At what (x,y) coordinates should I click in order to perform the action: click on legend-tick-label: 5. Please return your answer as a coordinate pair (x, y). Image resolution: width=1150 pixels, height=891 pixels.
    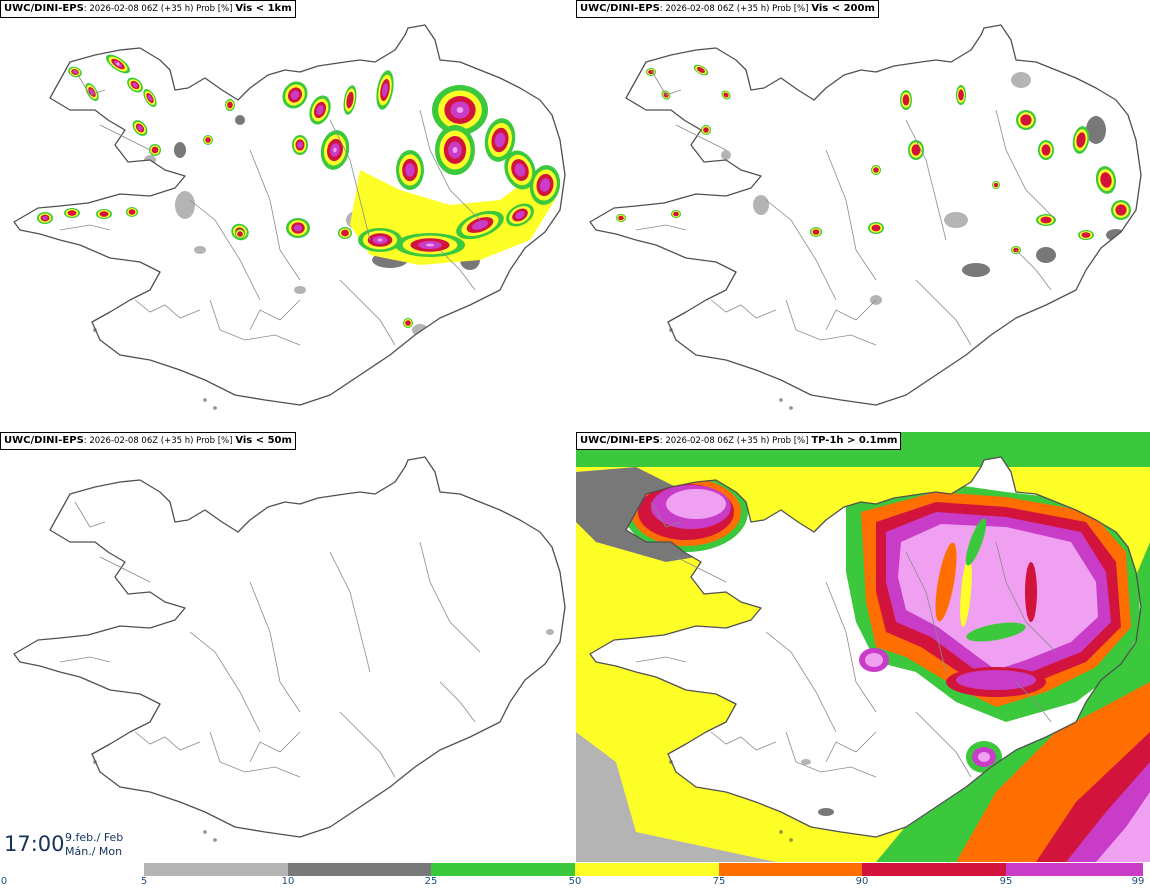
    Looking at the image, I should click on (144, 881).